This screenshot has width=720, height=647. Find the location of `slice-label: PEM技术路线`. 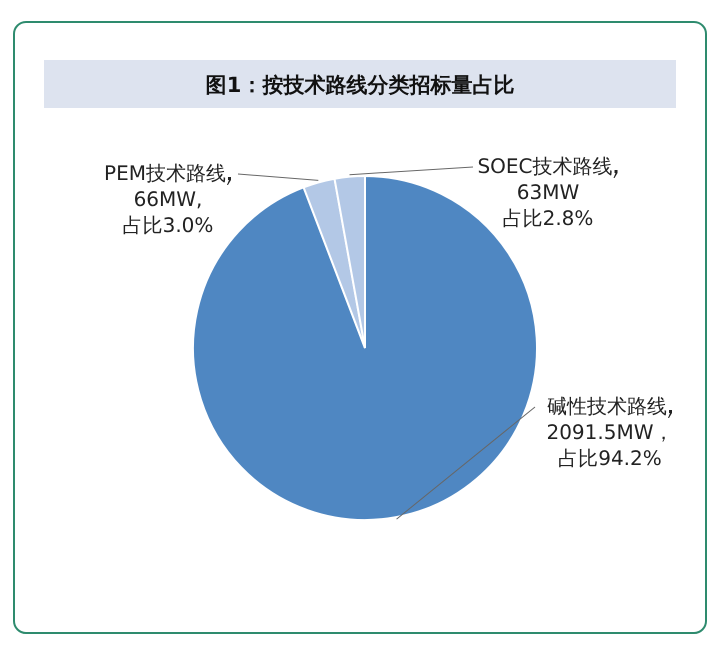

slice-label: PEM技术路线 is located at coordinates (165, 173).